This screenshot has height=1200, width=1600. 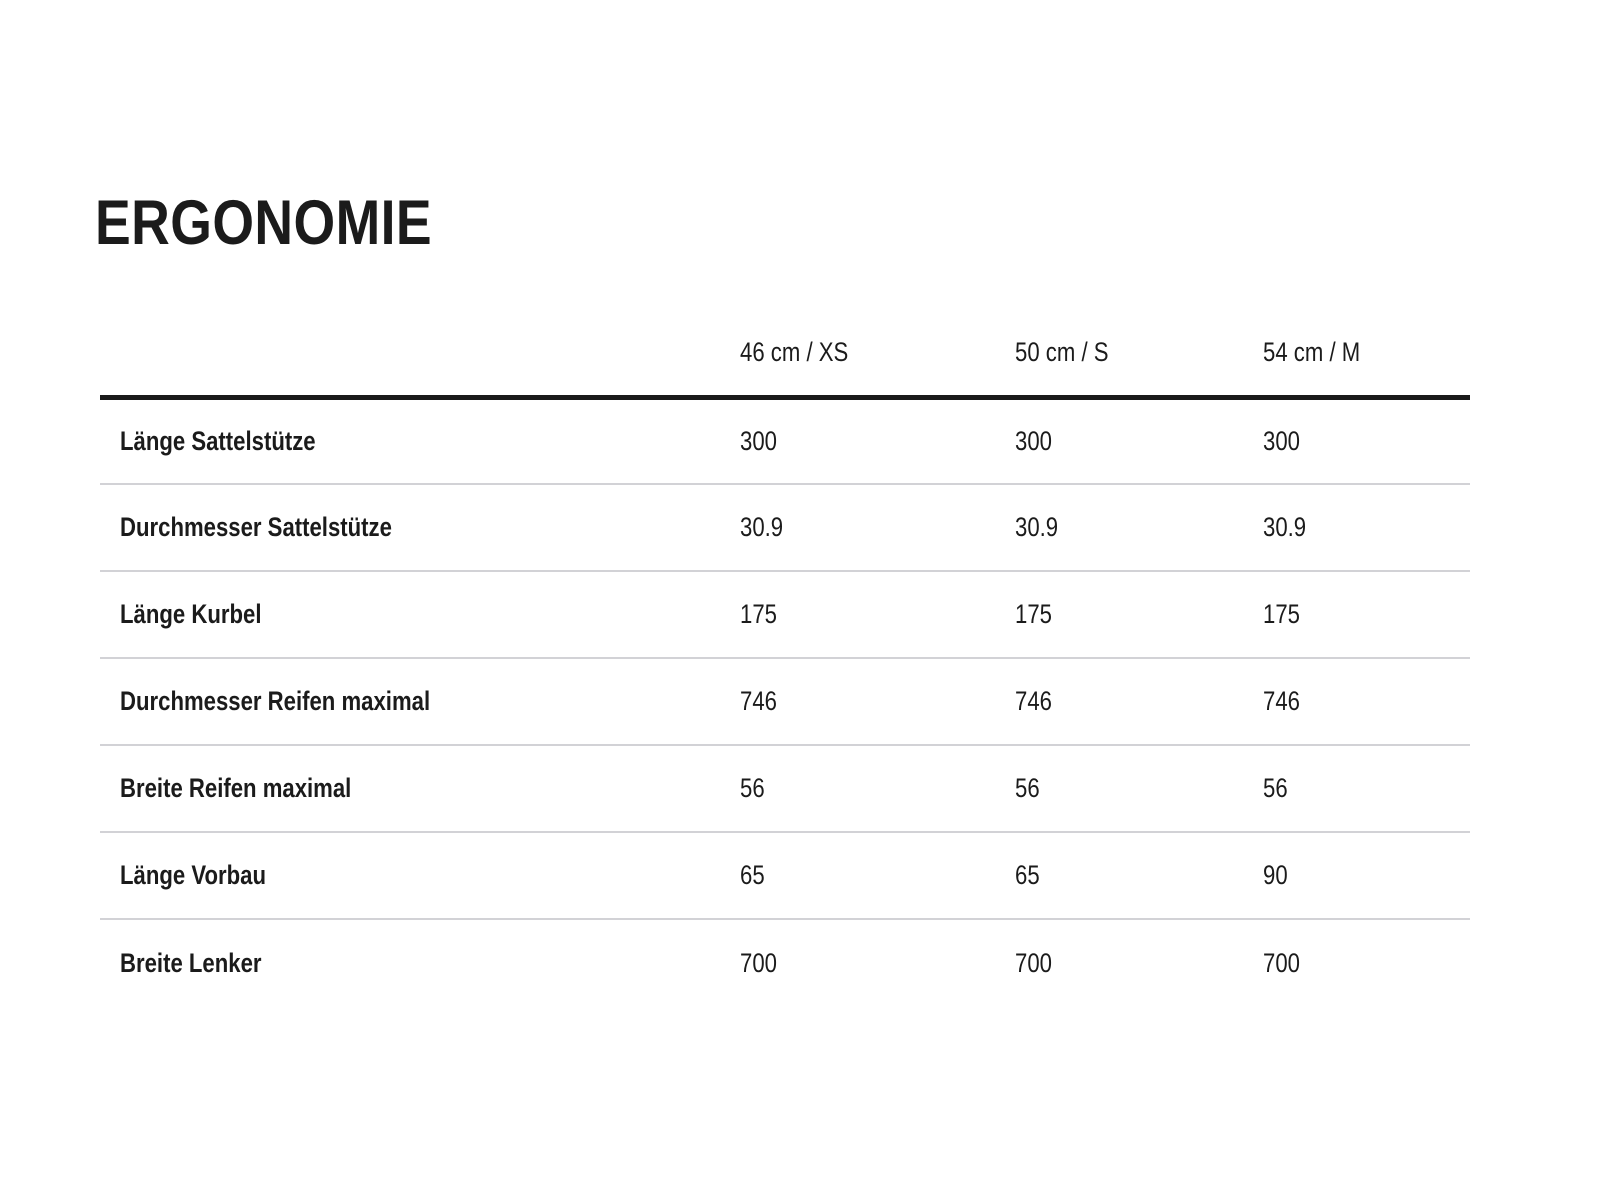 I want to click on value-cell-m: 300, so click(x=1366, y=440).